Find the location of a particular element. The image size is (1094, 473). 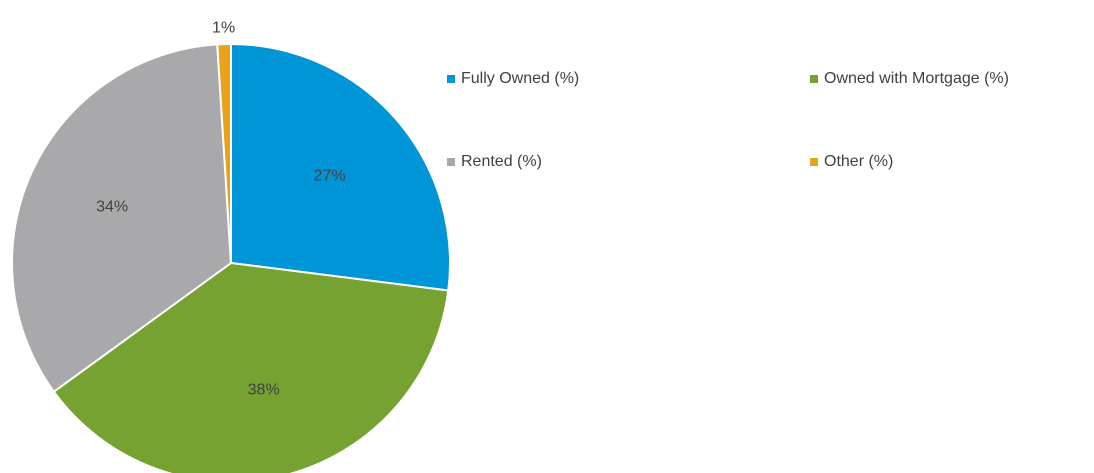

data-label: 27% is located at coordinates (330, 175).